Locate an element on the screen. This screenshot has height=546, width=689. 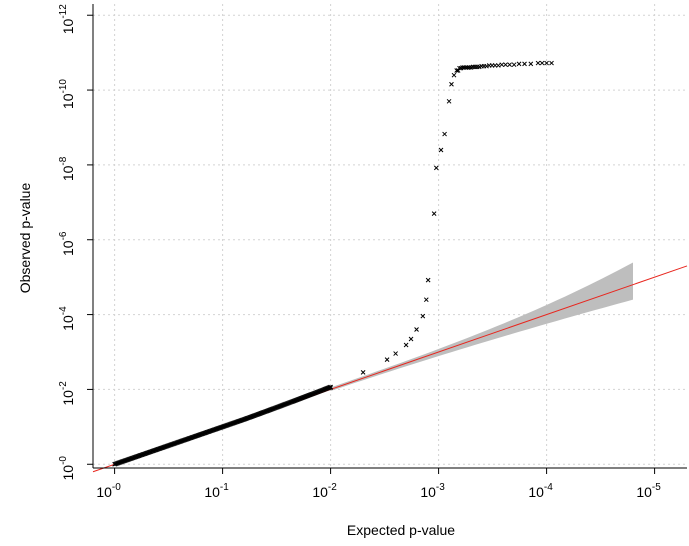
x-tick-label: 10⁻² is located at coordinates (324, 491).